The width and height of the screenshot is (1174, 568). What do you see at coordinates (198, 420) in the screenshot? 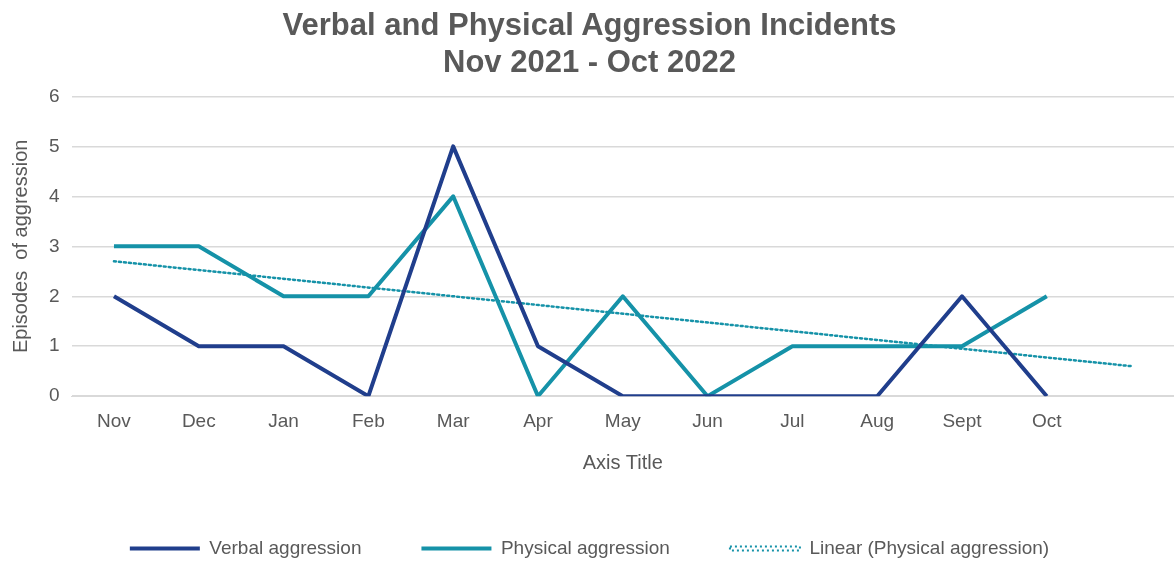
I see `x-tick-label: Dec` at bounding box center [198, 420].